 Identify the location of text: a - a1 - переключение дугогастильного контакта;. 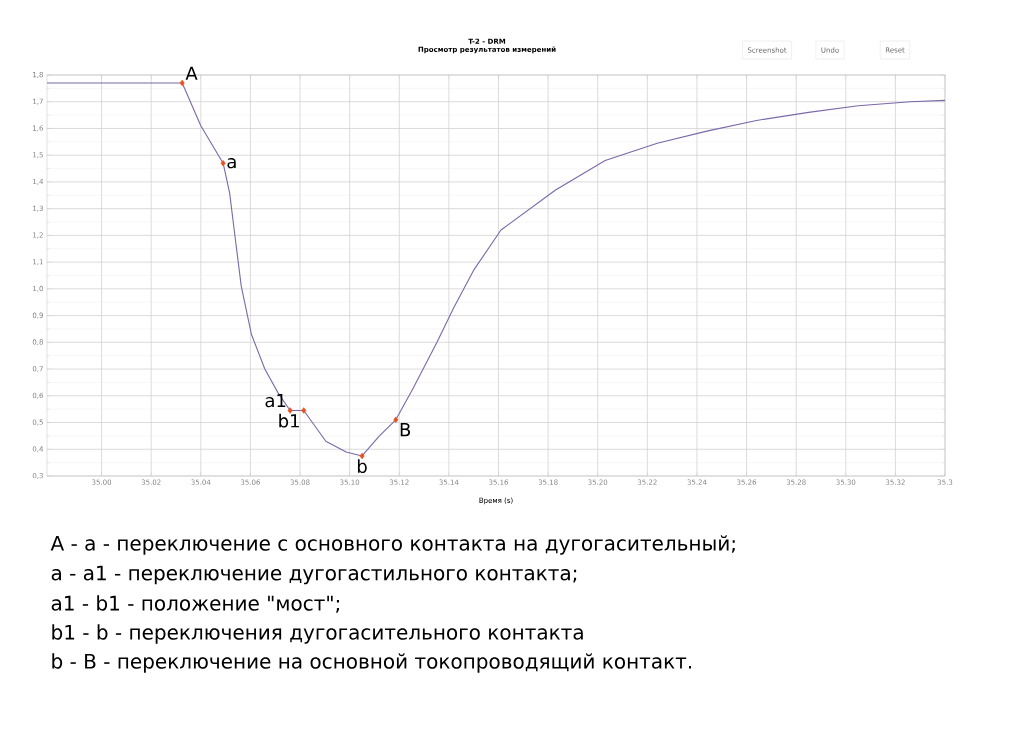
(314, 575).